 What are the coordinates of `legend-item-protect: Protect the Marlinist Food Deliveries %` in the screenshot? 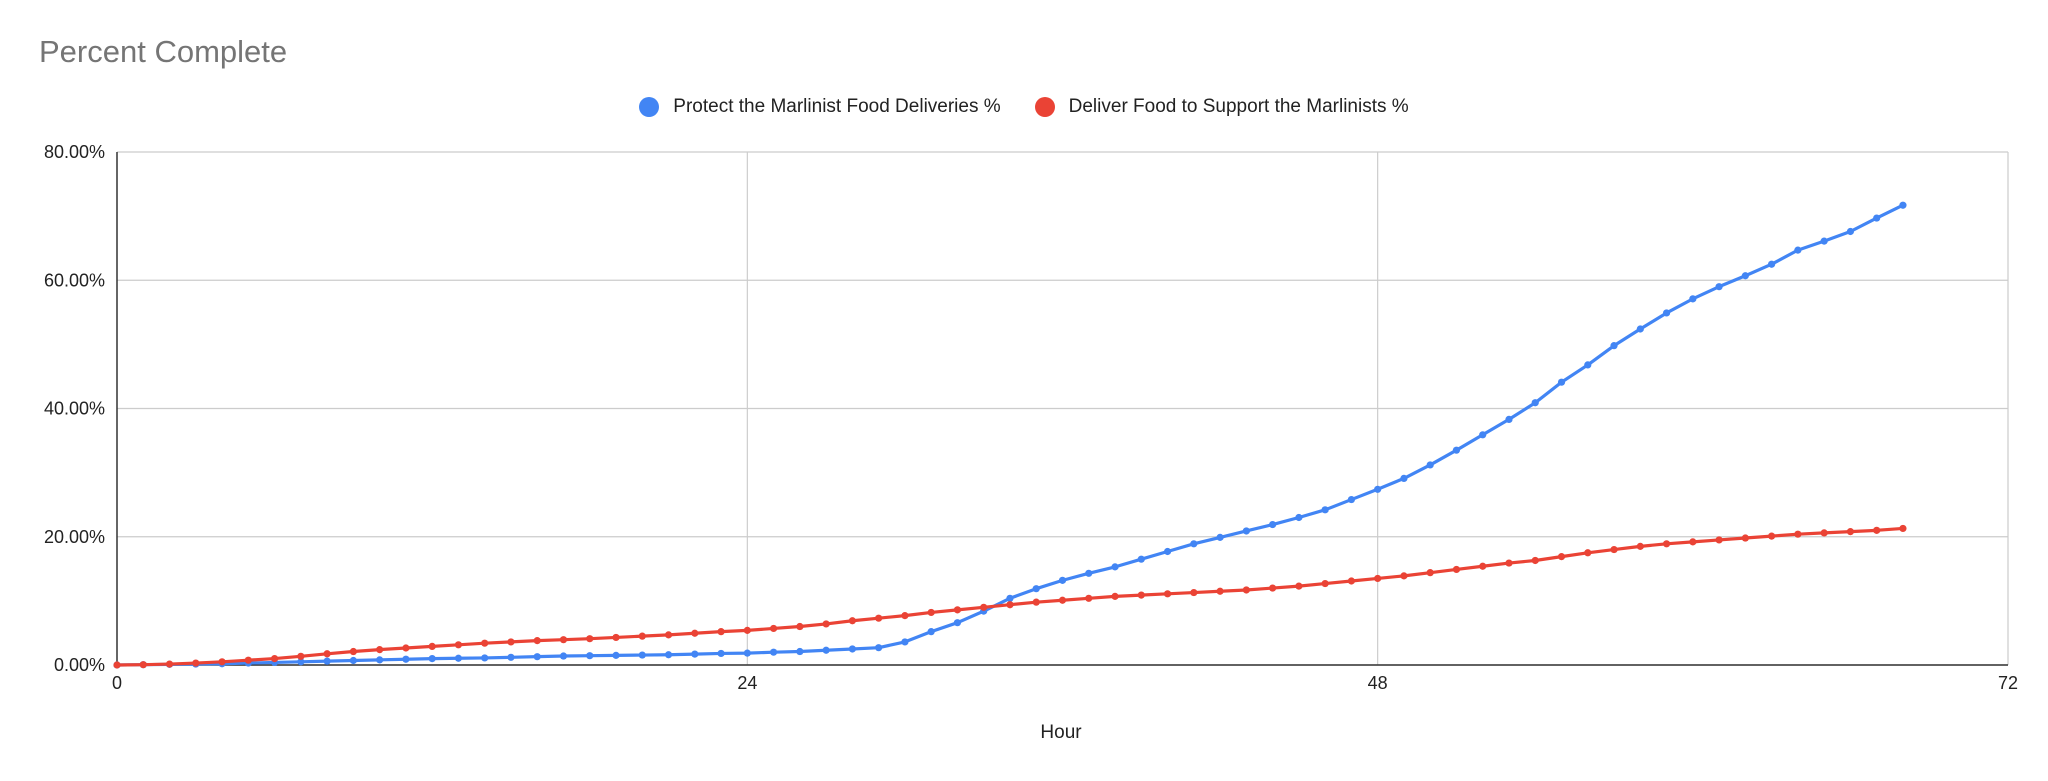 It's located at (820, 107).